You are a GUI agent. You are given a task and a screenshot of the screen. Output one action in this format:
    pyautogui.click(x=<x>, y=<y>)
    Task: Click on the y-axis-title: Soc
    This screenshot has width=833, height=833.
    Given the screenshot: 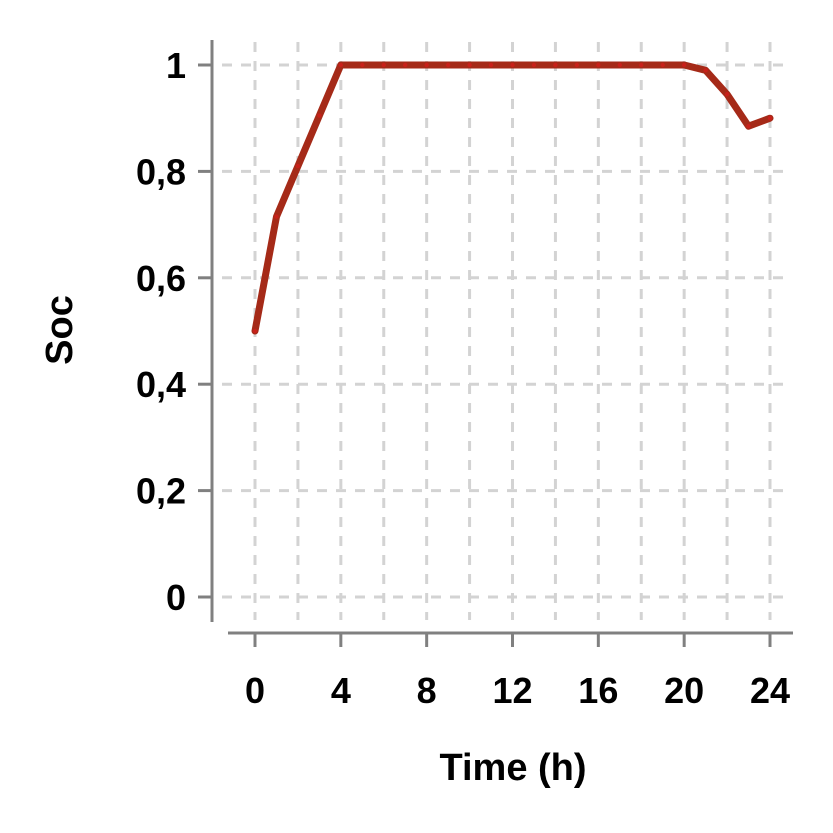 What is the action you would take?
    pyautogui.click(x=60, y=330)
    